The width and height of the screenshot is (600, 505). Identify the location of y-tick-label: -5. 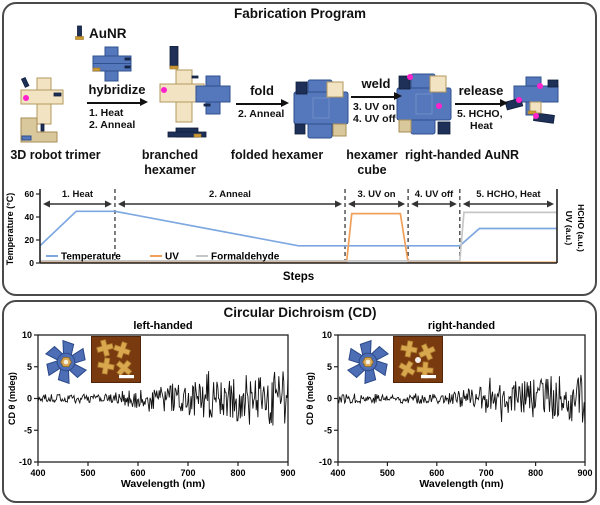
(328, 430).